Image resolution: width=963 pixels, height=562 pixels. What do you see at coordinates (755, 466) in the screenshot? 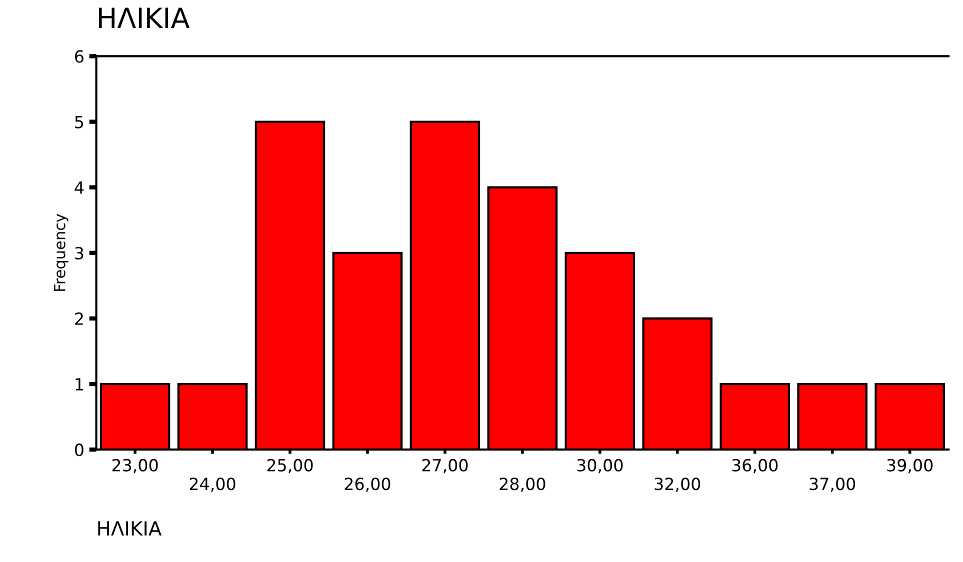
I see `x-tick-label: 36,00` at bounding box center [755, 466].